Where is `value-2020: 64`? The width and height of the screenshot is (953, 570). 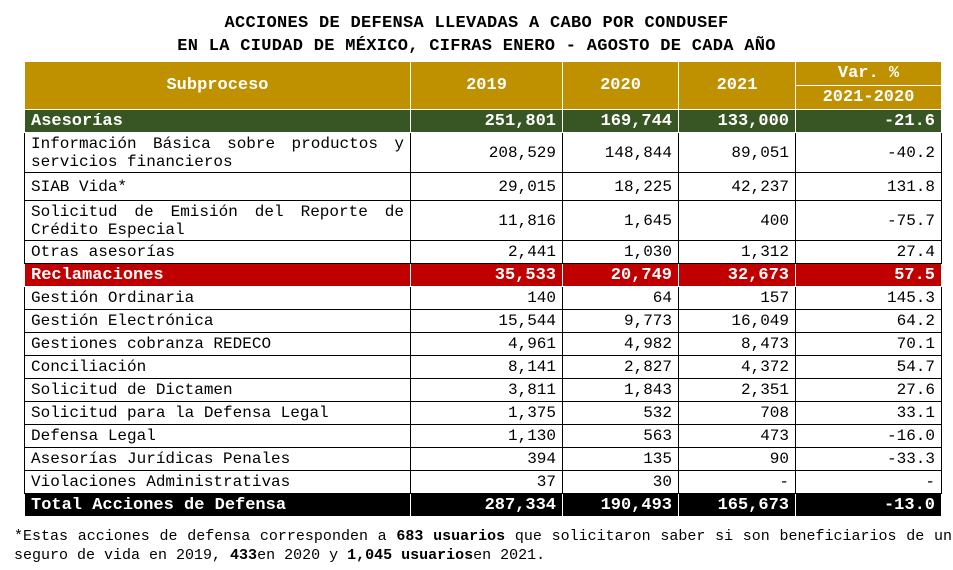
value-2020: 64 is located at coordinates (620, 298).